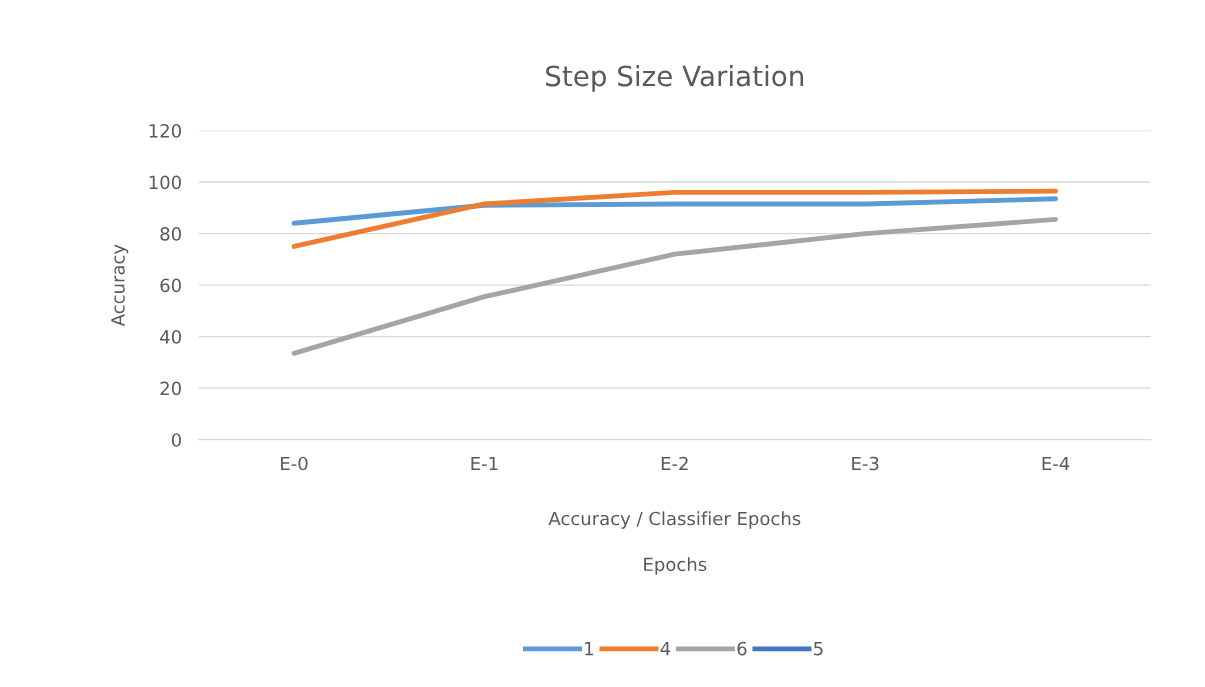 The height and width of the screenshot is (687, 1205). What do you see at coordinates (674, 520) in the screenshot?
I see `text: Accuracy / Classifier Epochs` at bounding box center [674, 520].